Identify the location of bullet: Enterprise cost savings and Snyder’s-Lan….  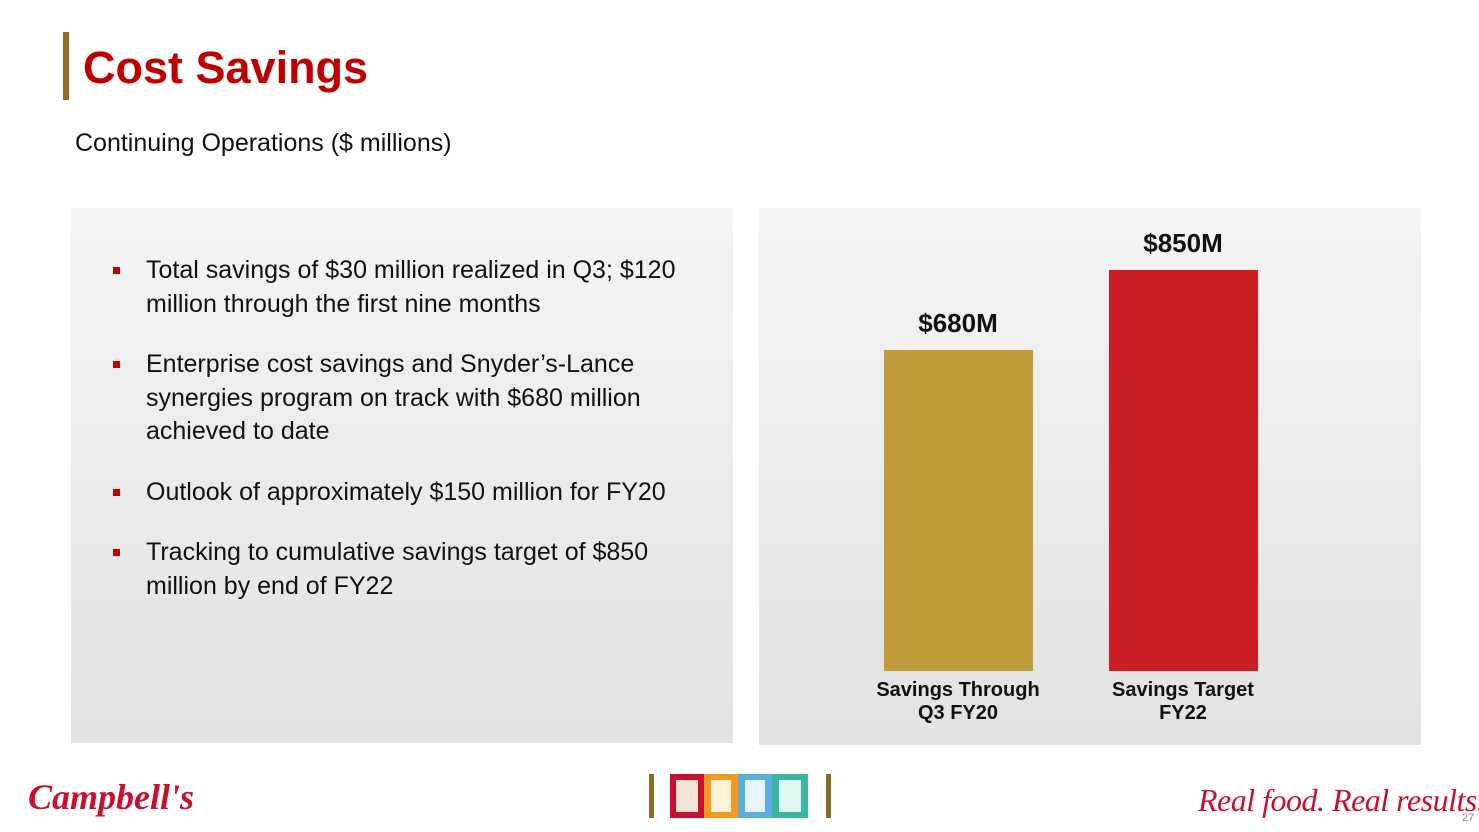
(409, 398).